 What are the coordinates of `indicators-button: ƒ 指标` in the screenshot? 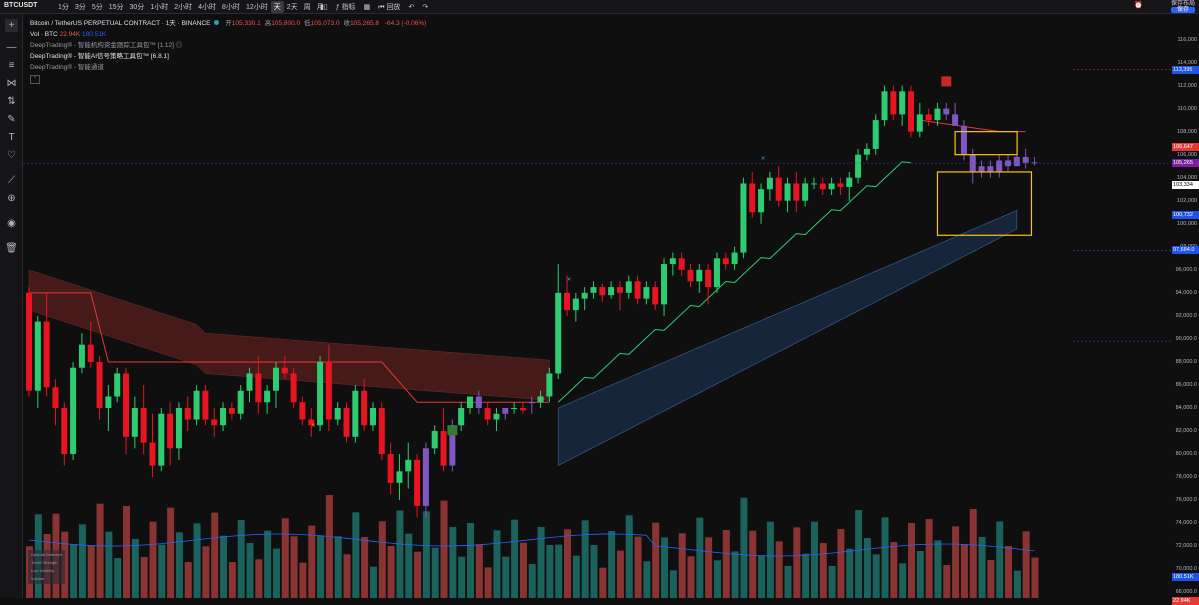 It's located at (345, 7).